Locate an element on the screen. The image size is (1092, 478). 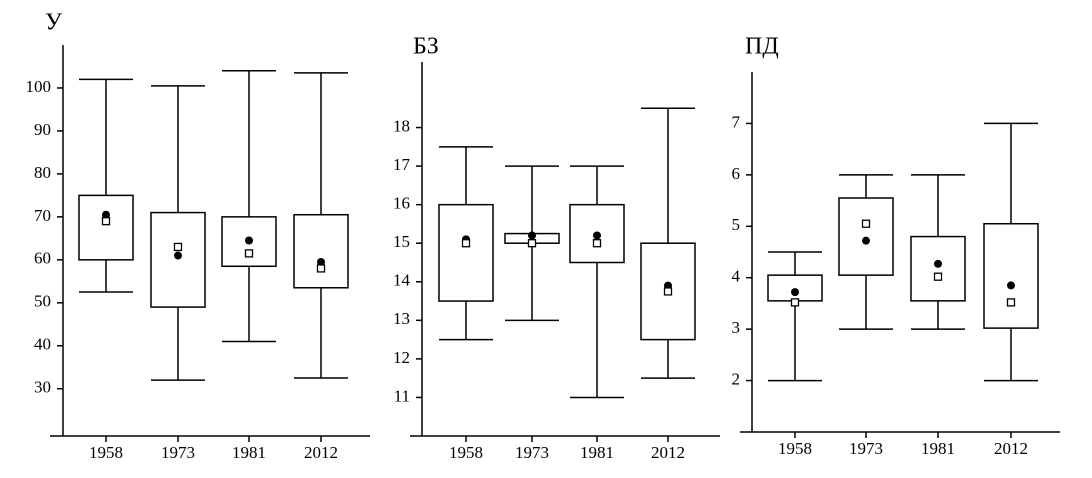
y-tick-label: 18 is located at coordinates (401, 125).